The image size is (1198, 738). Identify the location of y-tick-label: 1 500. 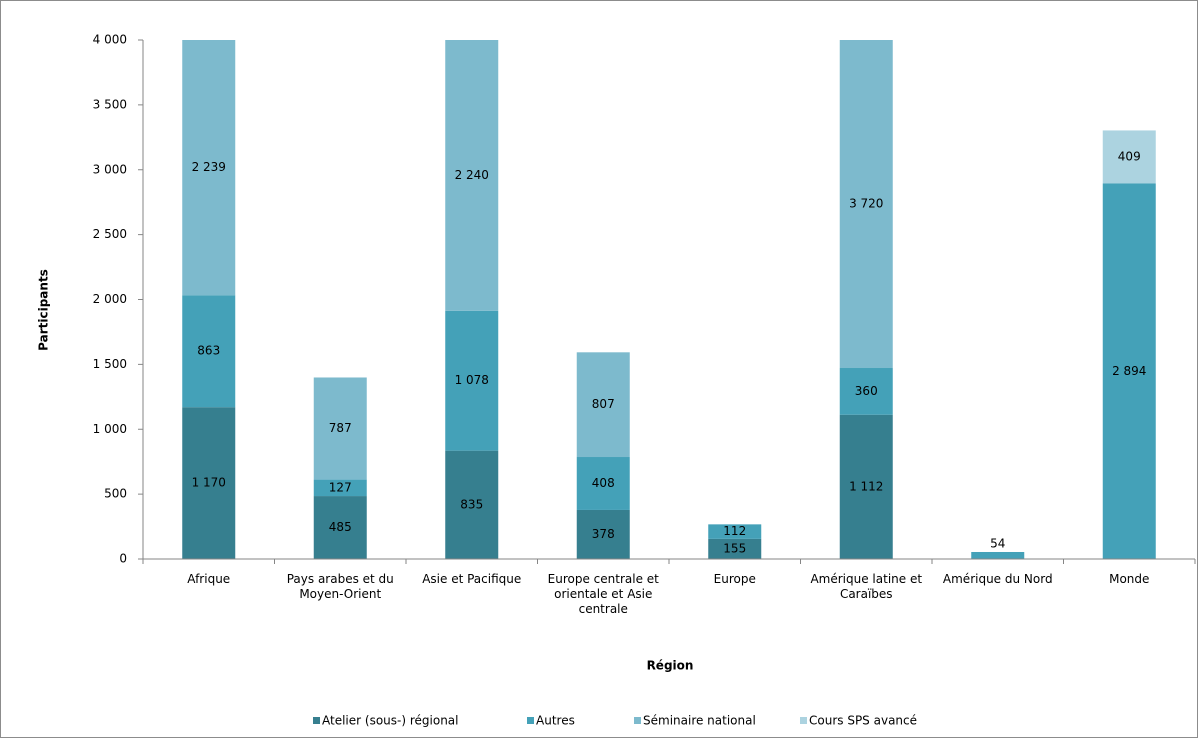
(110, 364).